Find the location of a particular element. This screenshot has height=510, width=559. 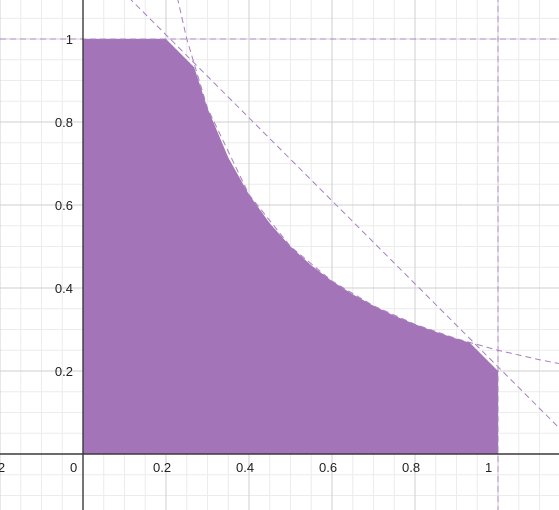

y-tick-label: 1 is located at coordinates (69, 39).